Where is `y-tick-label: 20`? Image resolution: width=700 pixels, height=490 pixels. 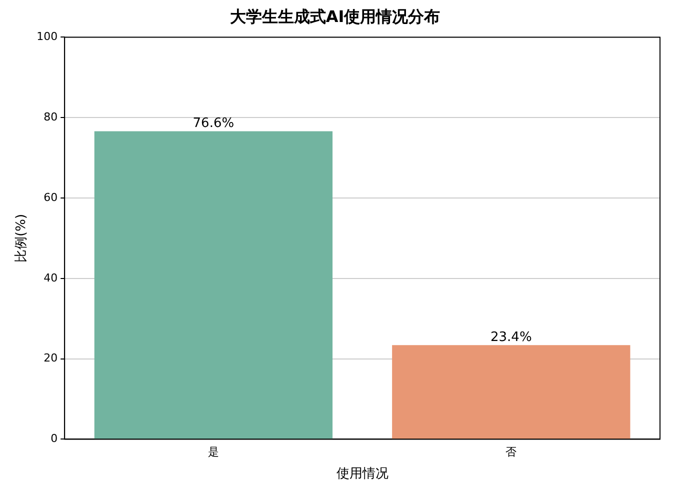
y-tick-label: 20 is located at coordinates (51, 358).